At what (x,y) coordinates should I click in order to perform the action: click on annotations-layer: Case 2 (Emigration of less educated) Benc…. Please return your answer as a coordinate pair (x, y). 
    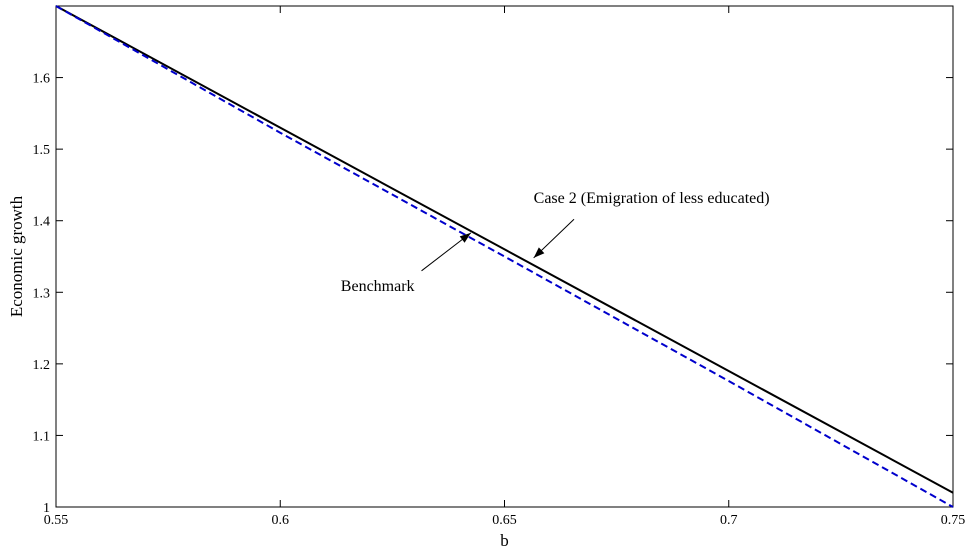
    Looking at the image, I should click on (555, 242).